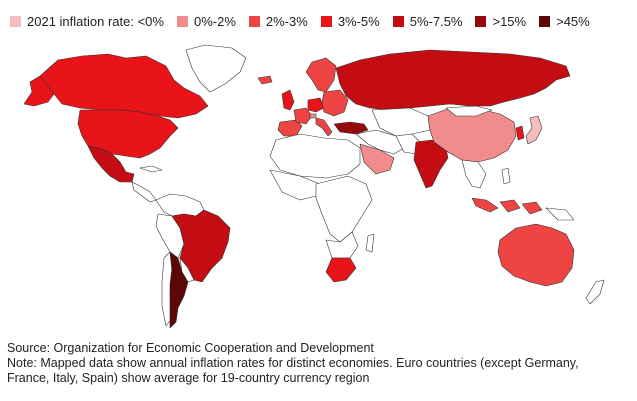  What do you see at coordinates (534, 130) in the screenshot?
I see `region-japan` at bounding box center [534, 130].